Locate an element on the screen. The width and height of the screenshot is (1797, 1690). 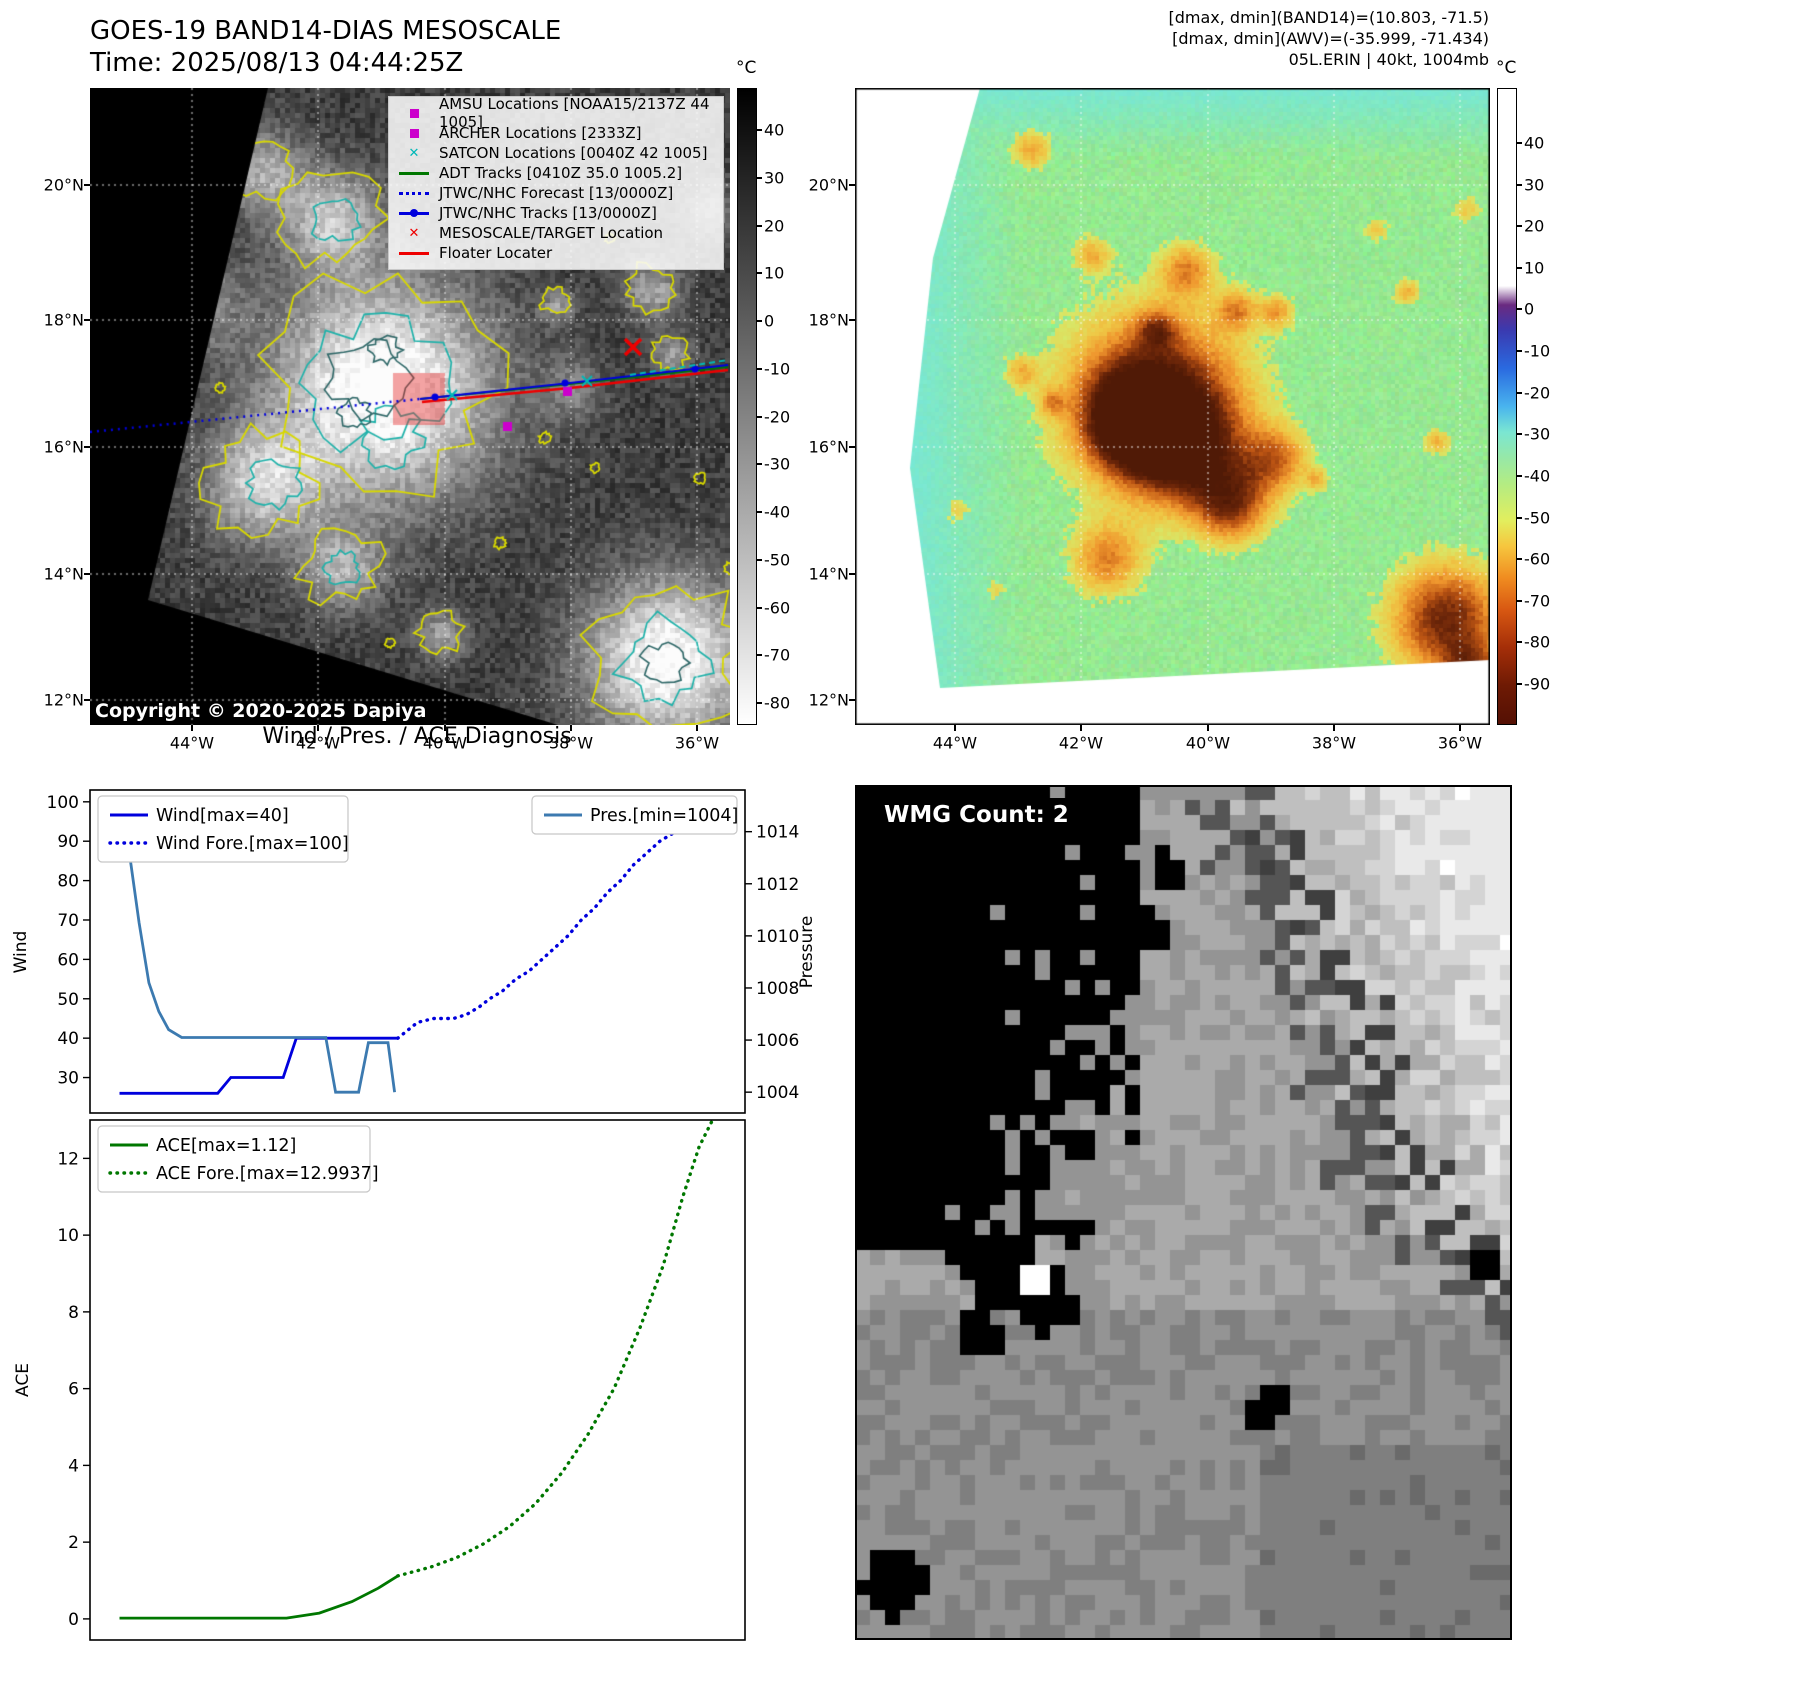
legend-item: AMSU Locations [NOAA15/2137Z 44 1005] is located at coordinates (556, 113).